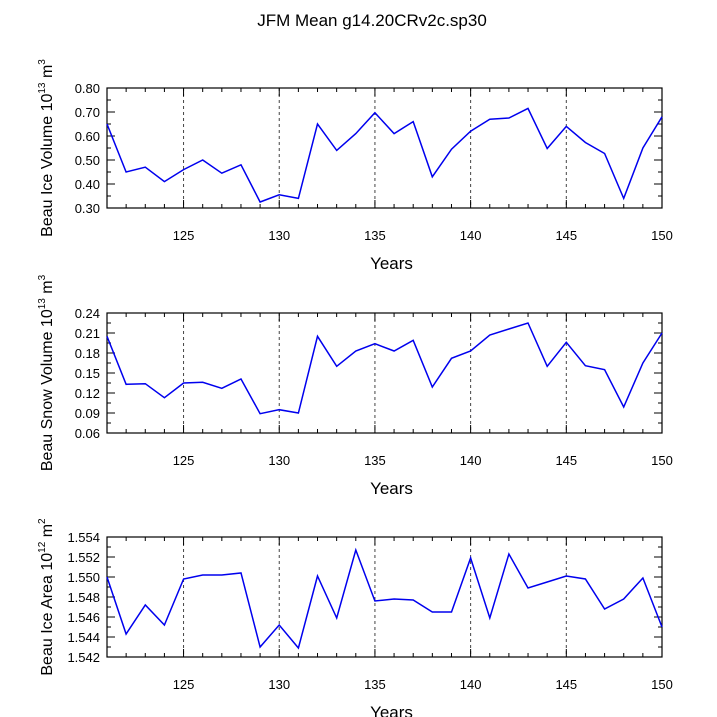 This screenshot has height=717, width=717. I want to click on y-tick-label-1.546: 1.546, so click(83, 617).